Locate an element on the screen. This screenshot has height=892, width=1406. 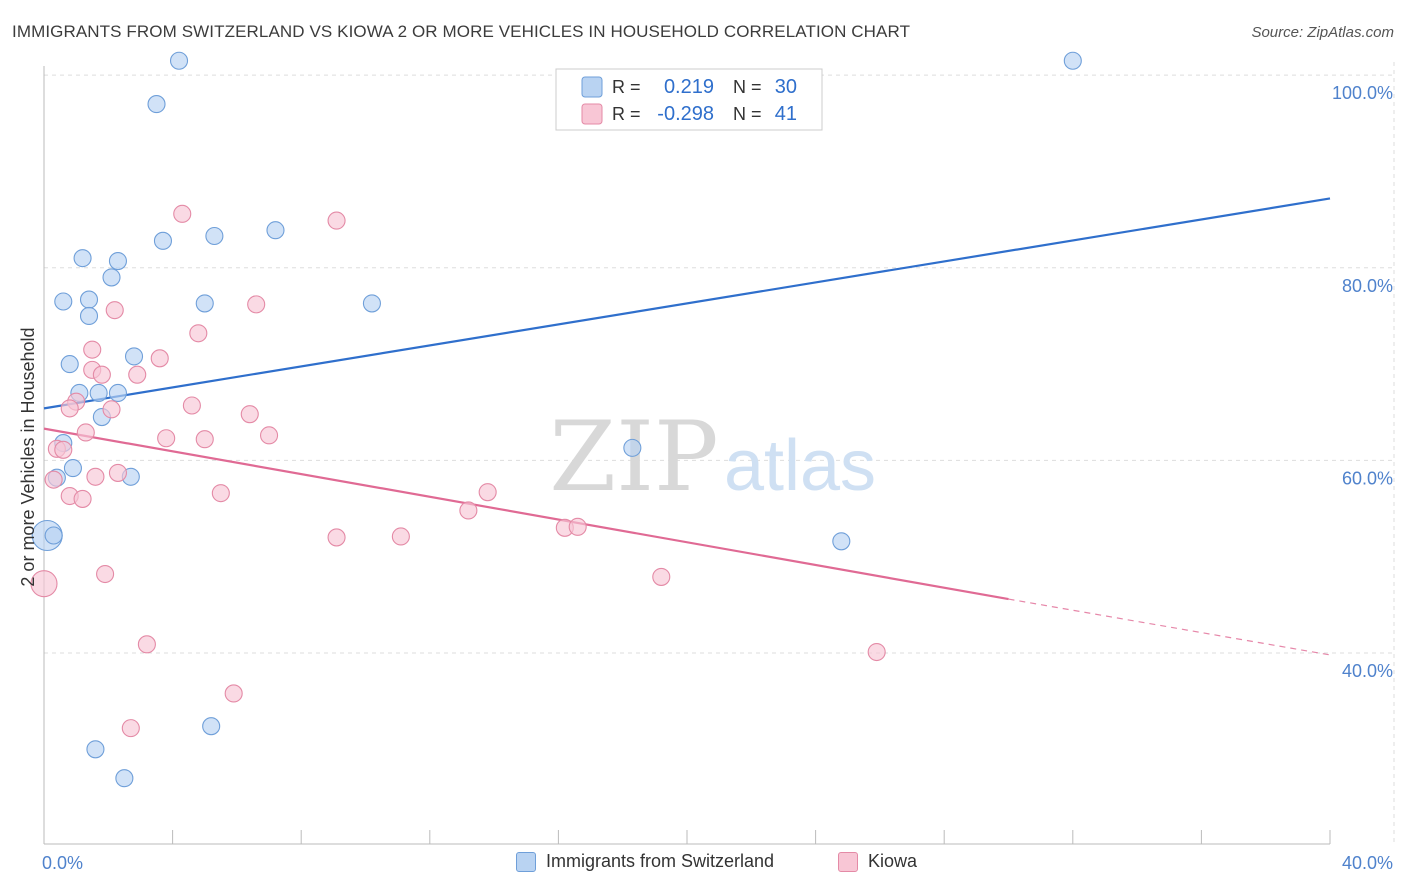
legend-swatch-kiowa is located at coordinates (848, 861).